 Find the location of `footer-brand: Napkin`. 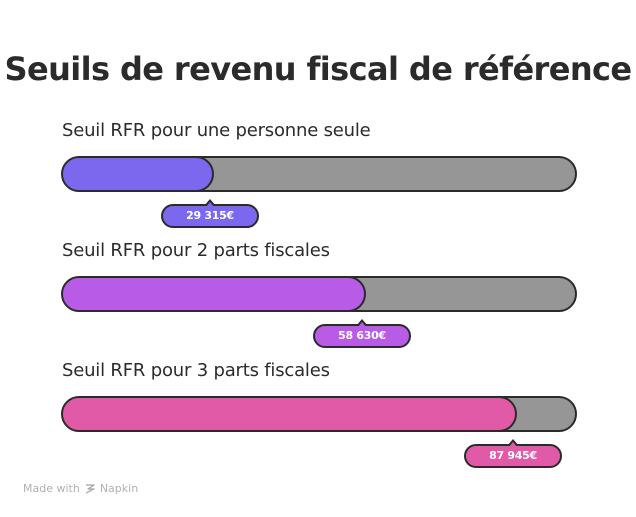

footer-brand: Napkin is located at coordinates (119, 488).